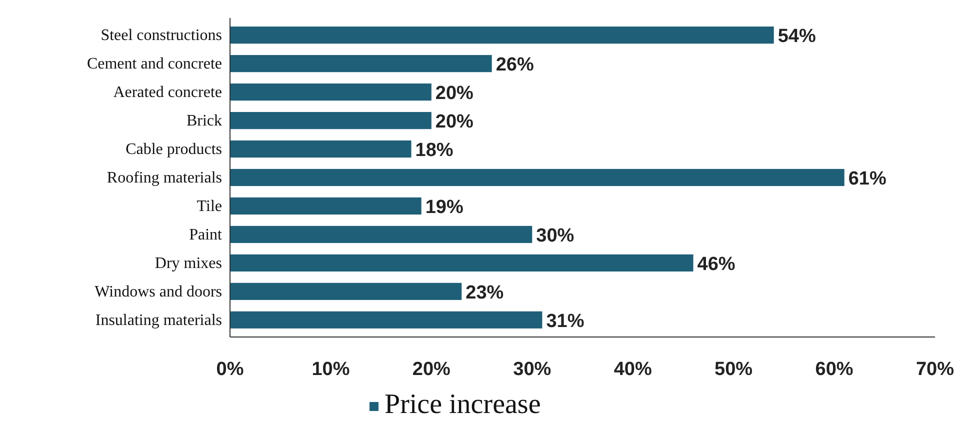 The height and width of the screenshot is (428, 959). Describe the element at coordinates (485, 293) in the screenshot. I see `data-label: 23%` at that location.